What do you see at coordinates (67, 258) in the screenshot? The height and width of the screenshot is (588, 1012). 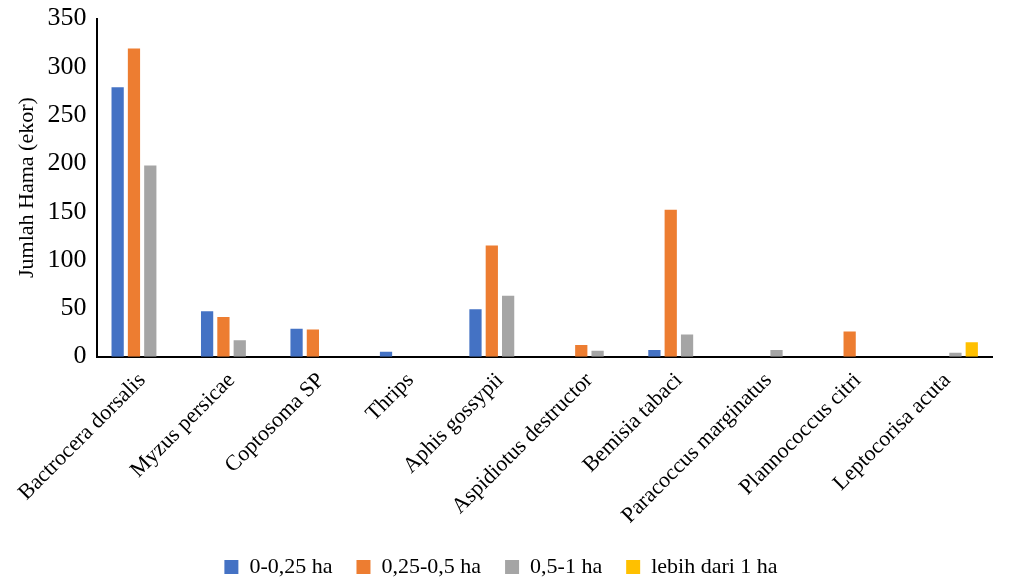 I see `y-tick-label: 100` at bounding box center [67, 258].